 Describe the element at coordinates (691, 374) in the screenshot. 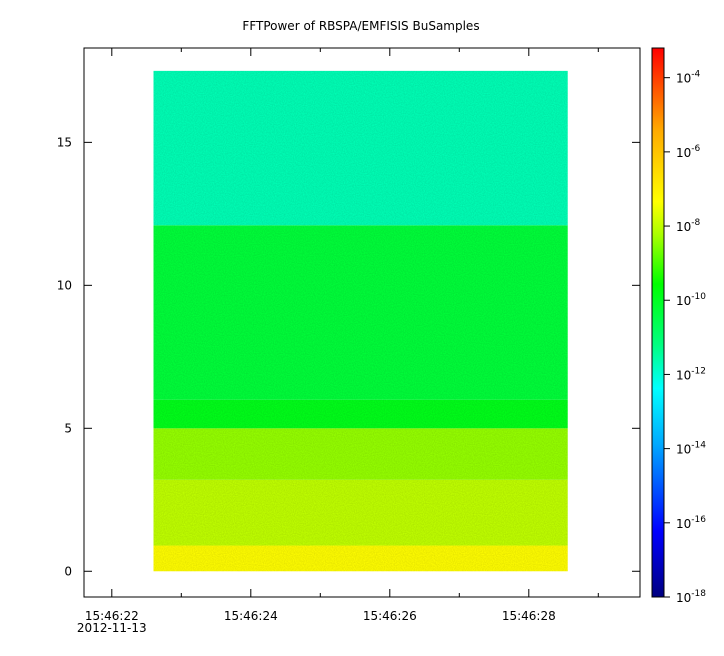

I see `colorbar-tick-label: 10⁻¹²` at that location.